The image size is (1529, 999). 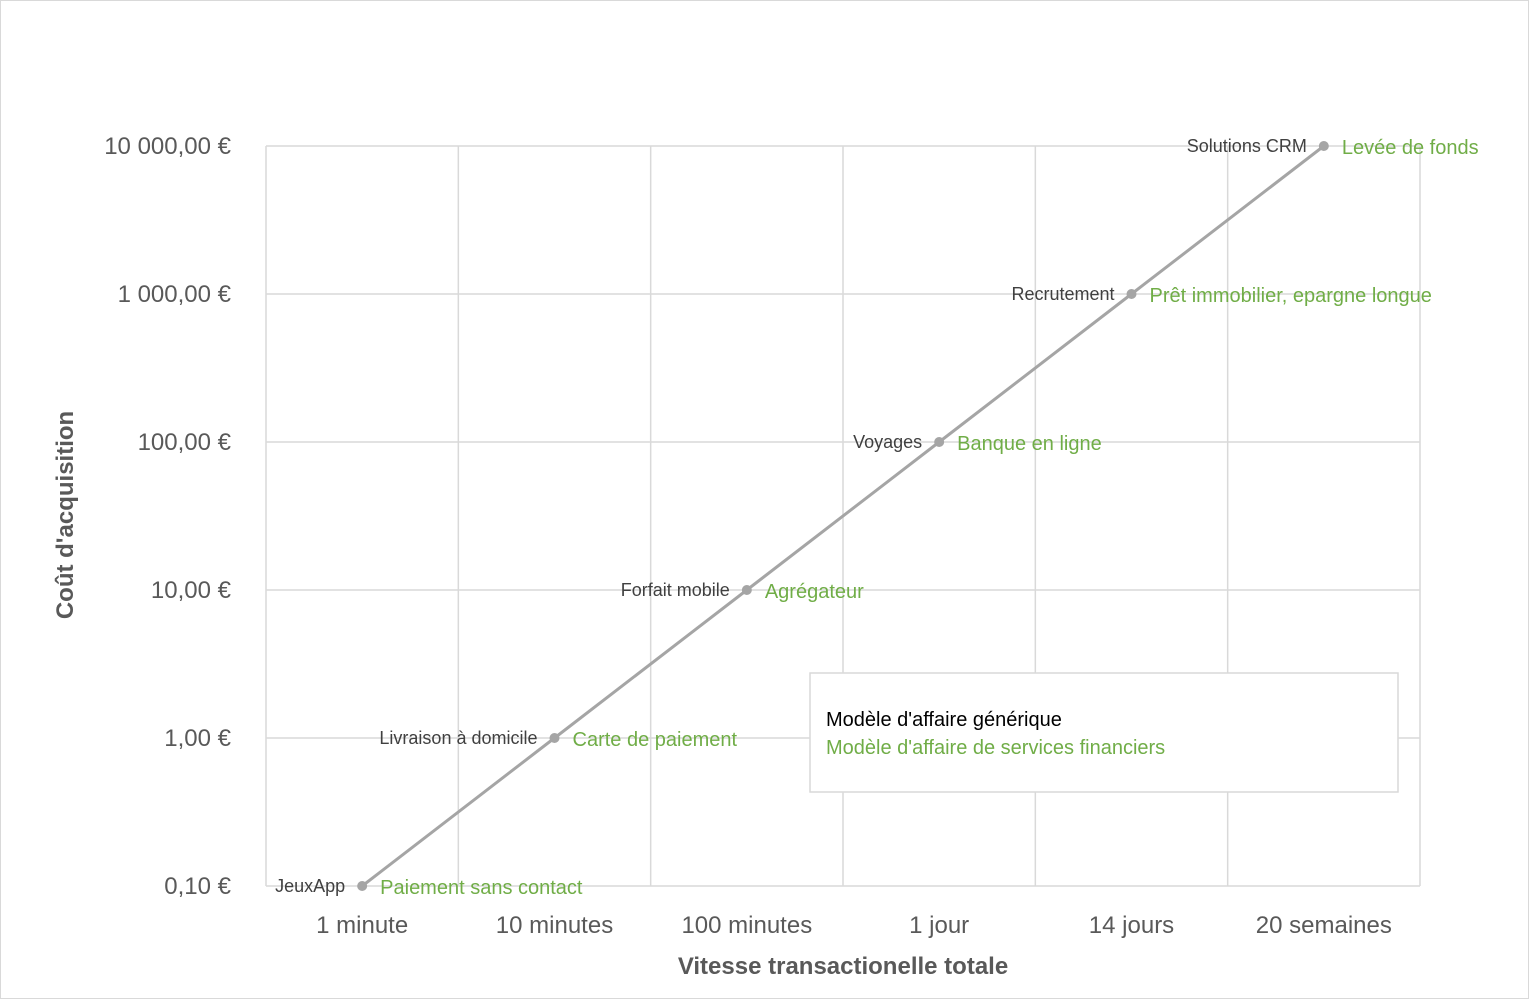 What do you see at coordinates (746, 925) in the screenshot?
I see `x-tick-label: 100 minutes` at bounding box center [746, 925].